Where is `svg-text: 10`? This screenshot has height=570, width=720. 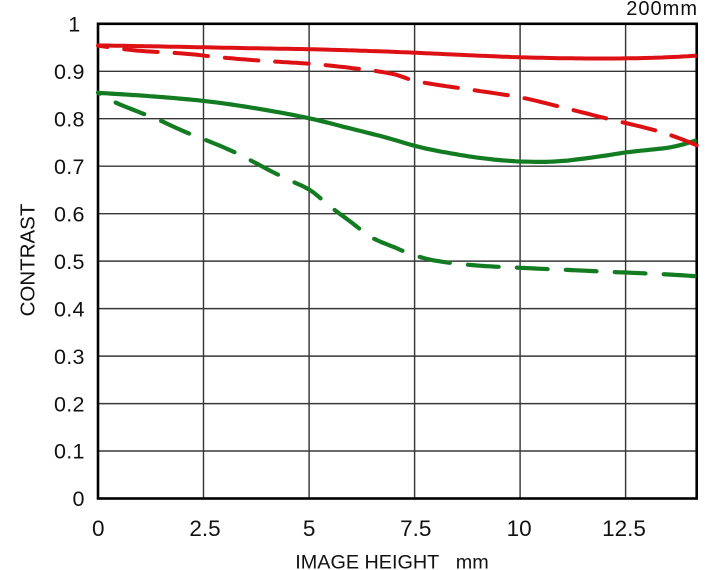 svg-text: 10 is located at coordinates (519, 528).